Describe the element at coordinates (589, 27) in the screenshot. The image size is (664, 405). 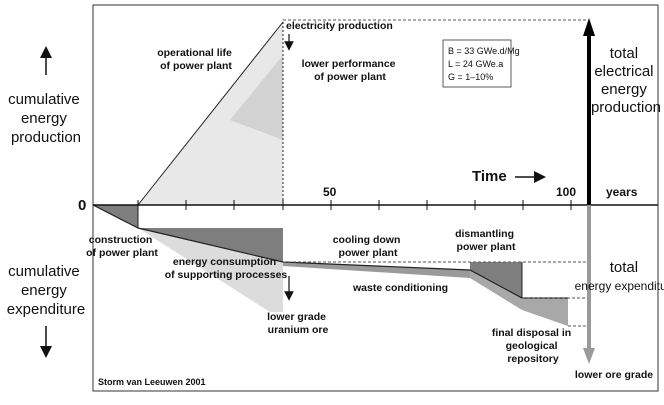
I see `total-production-arrowhead-icon` at that location.